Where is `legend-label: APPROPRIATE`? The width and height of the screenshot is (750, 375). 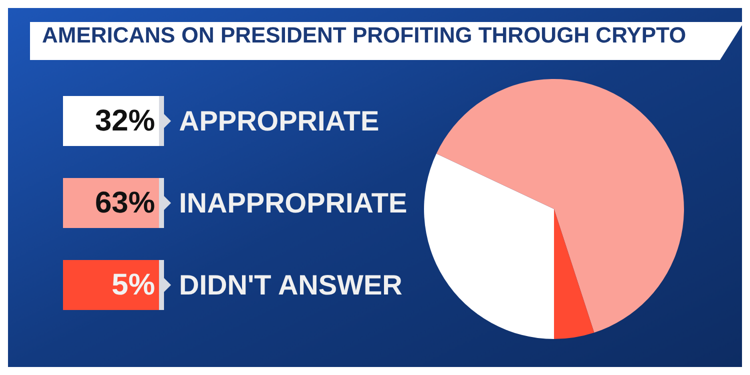 legend-label: APPROPRIATE is located at coordinates (279, 121).